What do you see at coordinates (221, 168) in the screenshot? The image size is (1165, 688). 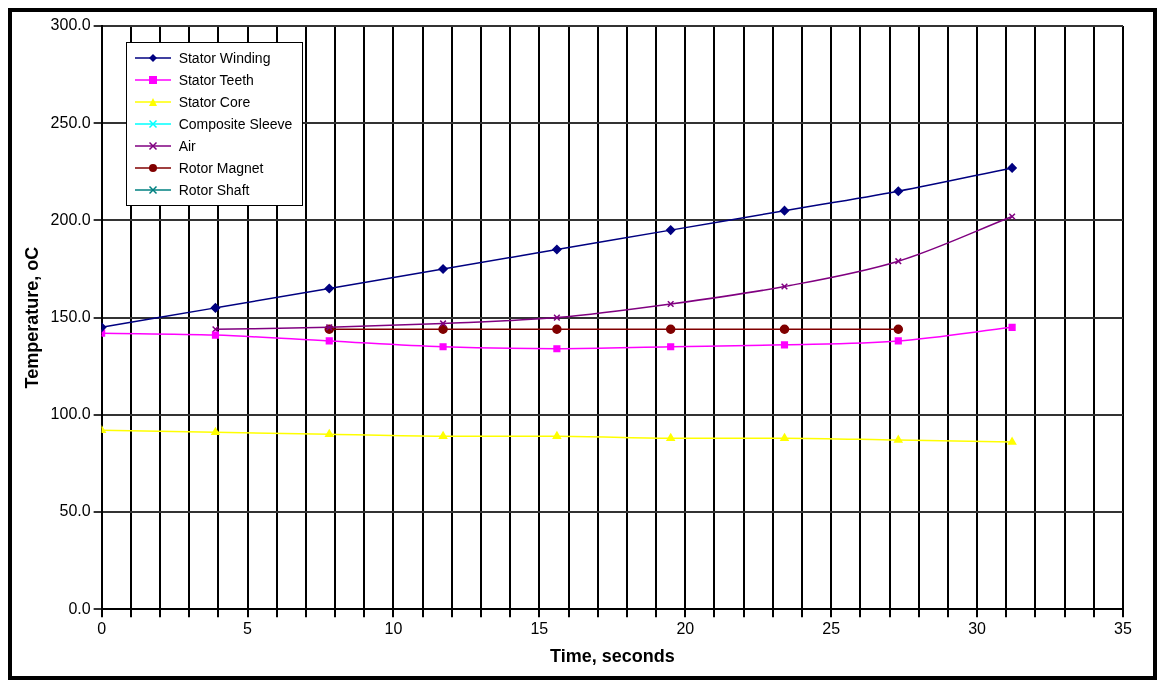 I see `legend-label: Rotor Magnet` at bounding box center [221, 168].